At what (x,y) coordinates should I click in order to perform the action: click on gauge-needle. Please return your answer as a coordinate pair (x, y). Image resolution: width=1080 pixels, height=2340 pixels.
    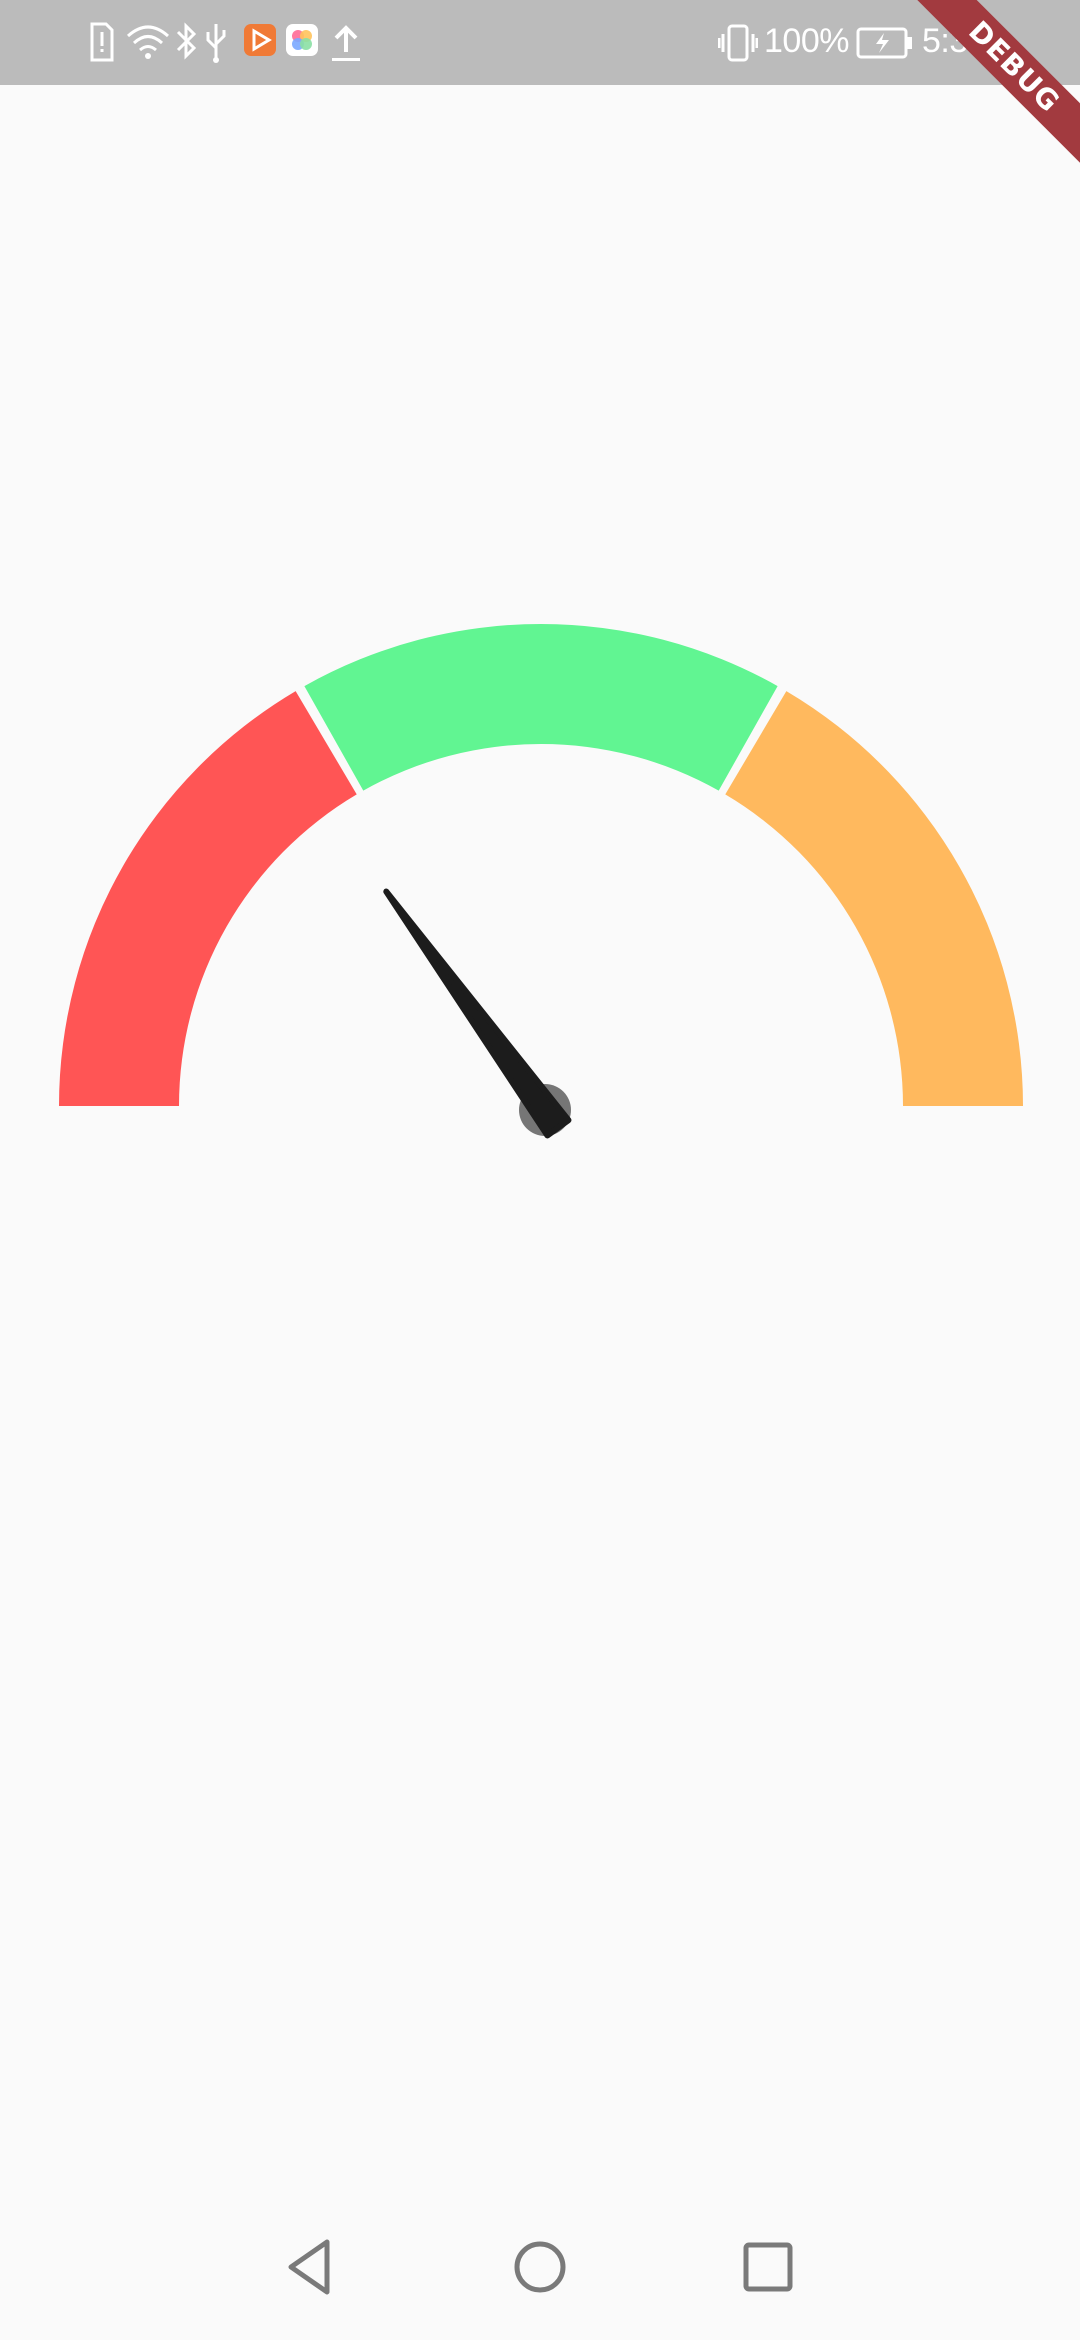
    Looking at the image, I should click on (477, 1013).